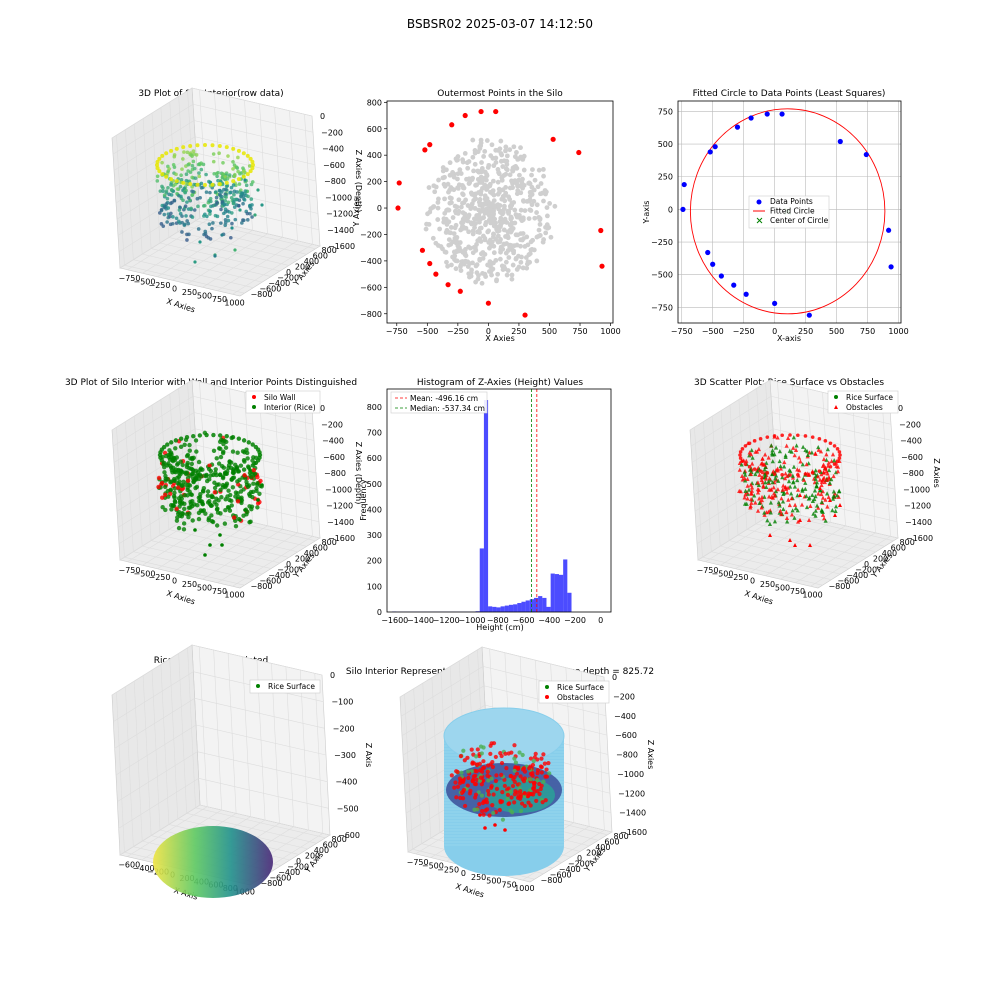 This screenshot has height=1000, width=1000. What do you see at coordinates (145, 281) in the screenshot?
I see `x-tick-label: −500` at bounding box center [145, 281].